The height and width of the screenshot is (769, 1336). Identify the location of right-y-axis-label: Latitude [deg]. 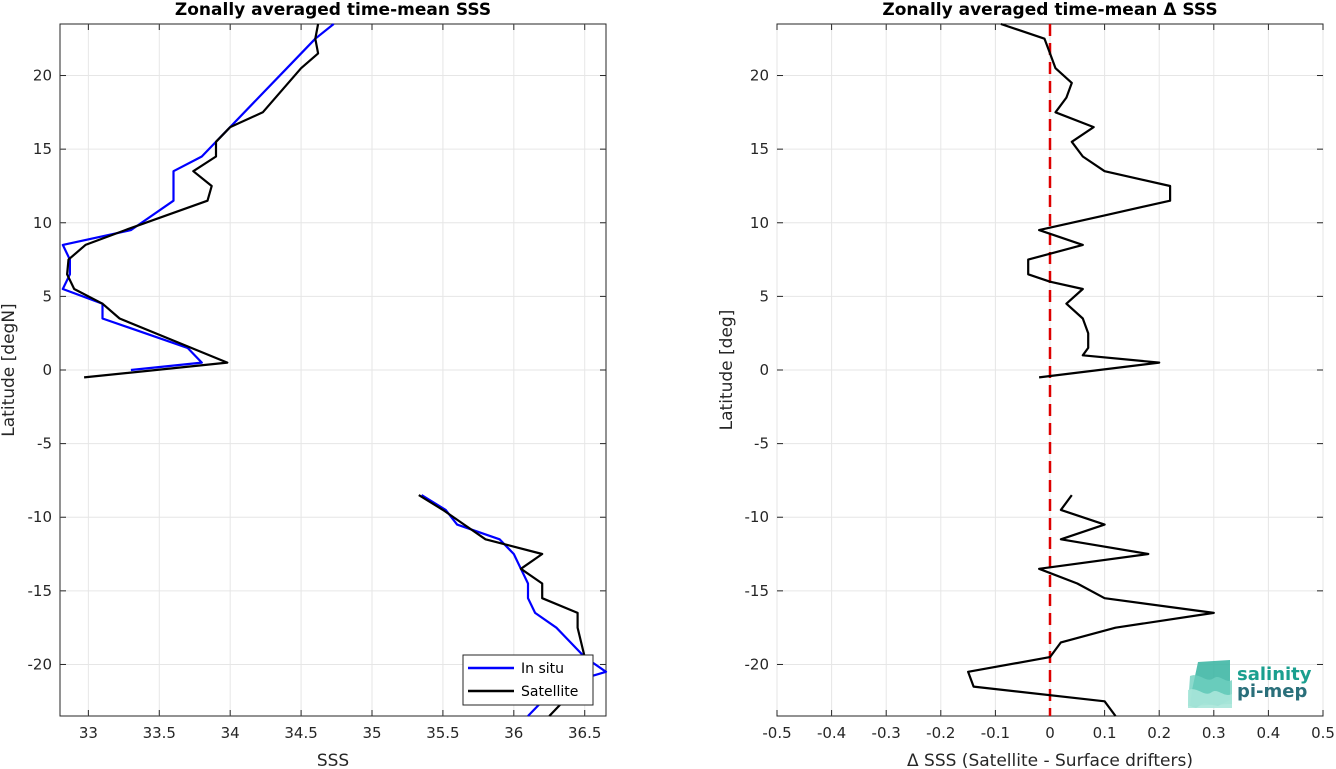
(727, 370).